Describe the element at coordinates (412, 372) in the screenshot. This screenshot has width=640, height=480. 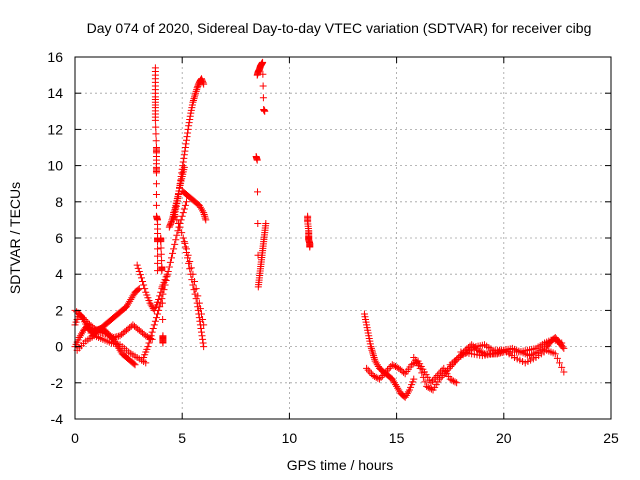
I see `series-arc-evening-b` at that location.